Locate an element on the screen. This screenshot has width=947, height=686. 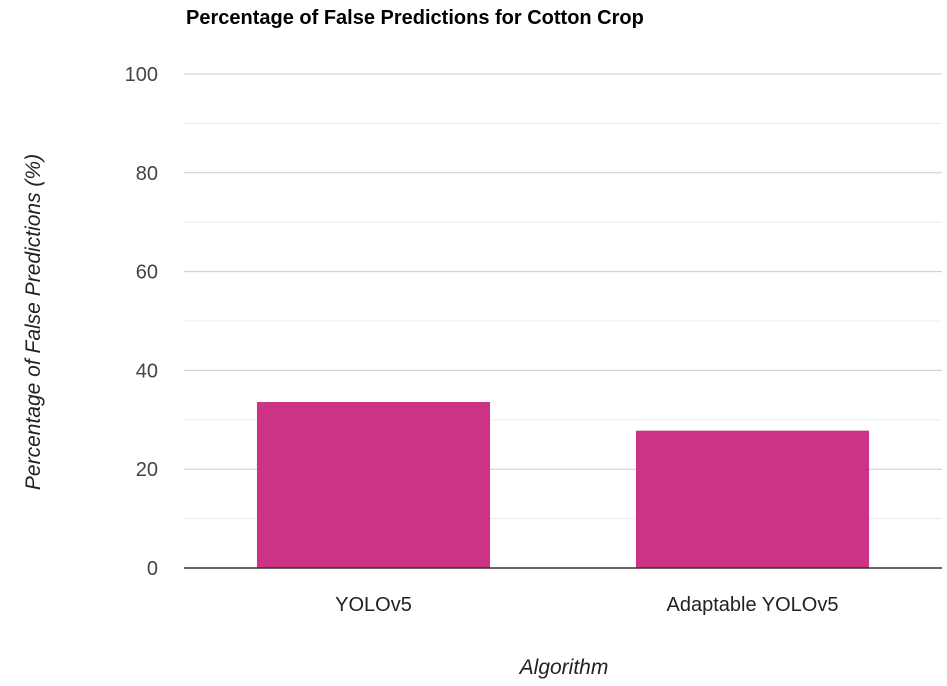
x-axis-category-labels: YOLOv5 Adaptable YOLOv5 is located at coordinates (586, 605).